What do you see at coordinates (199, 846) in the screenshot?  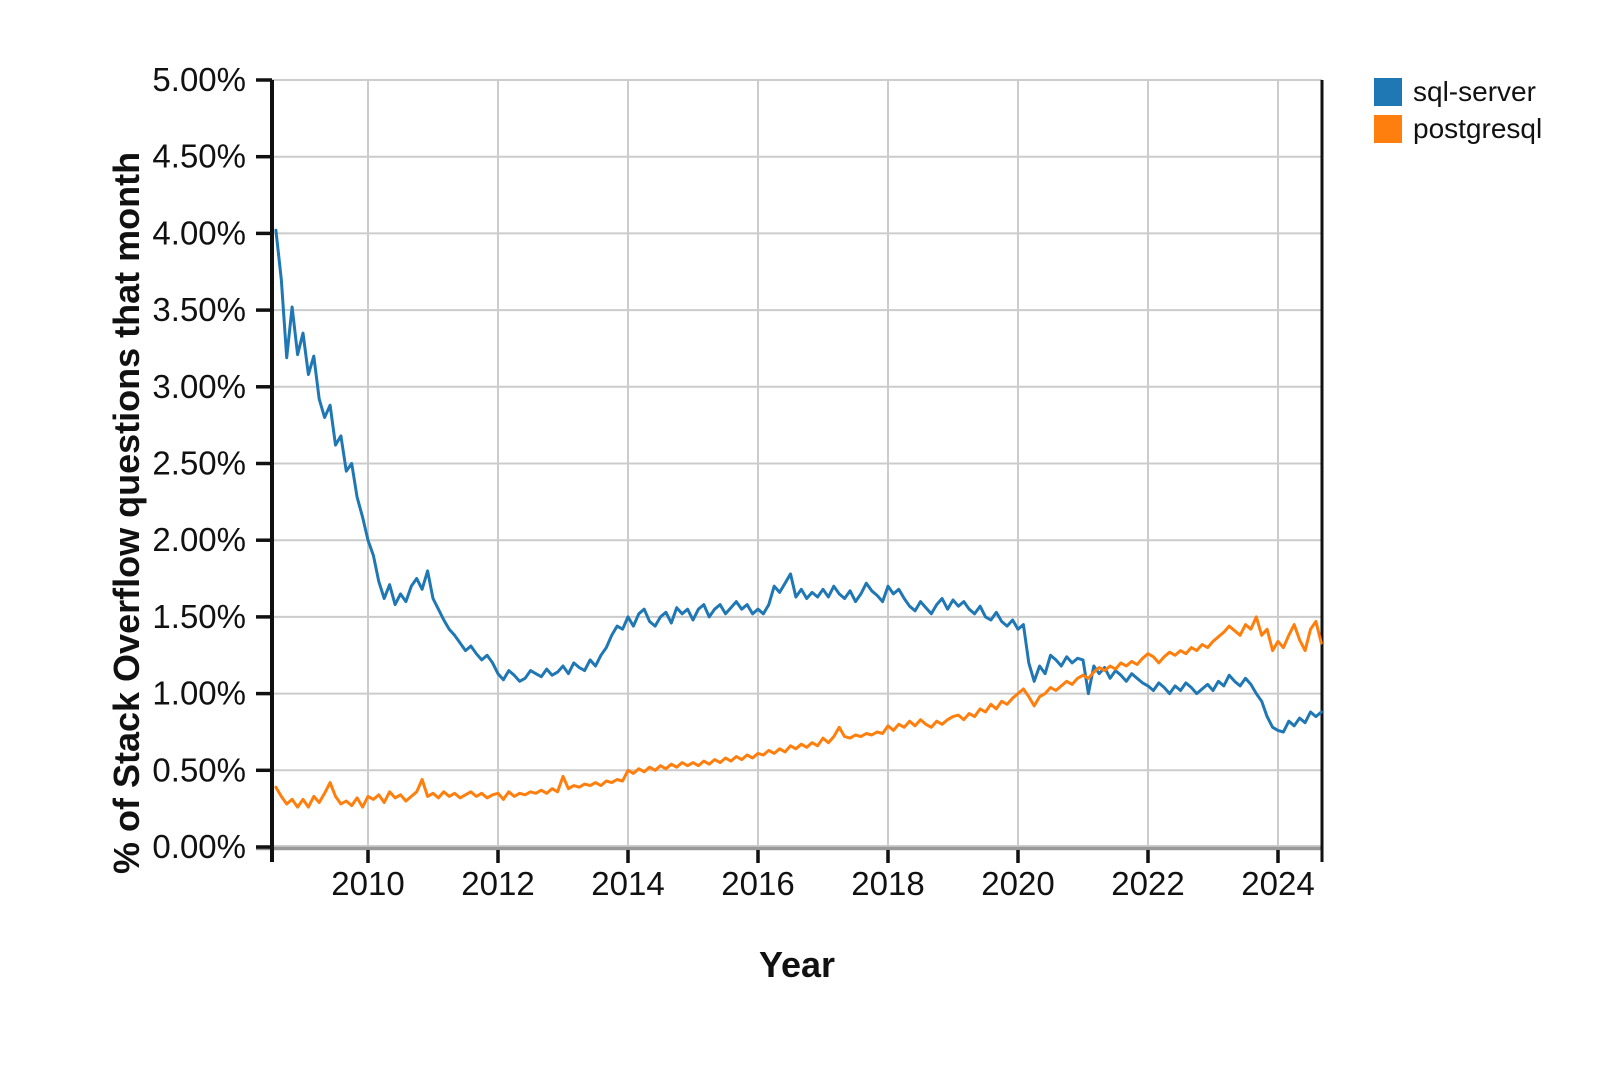 I see `y-tick-label: 0.00%` at bounding box center [199, 846].